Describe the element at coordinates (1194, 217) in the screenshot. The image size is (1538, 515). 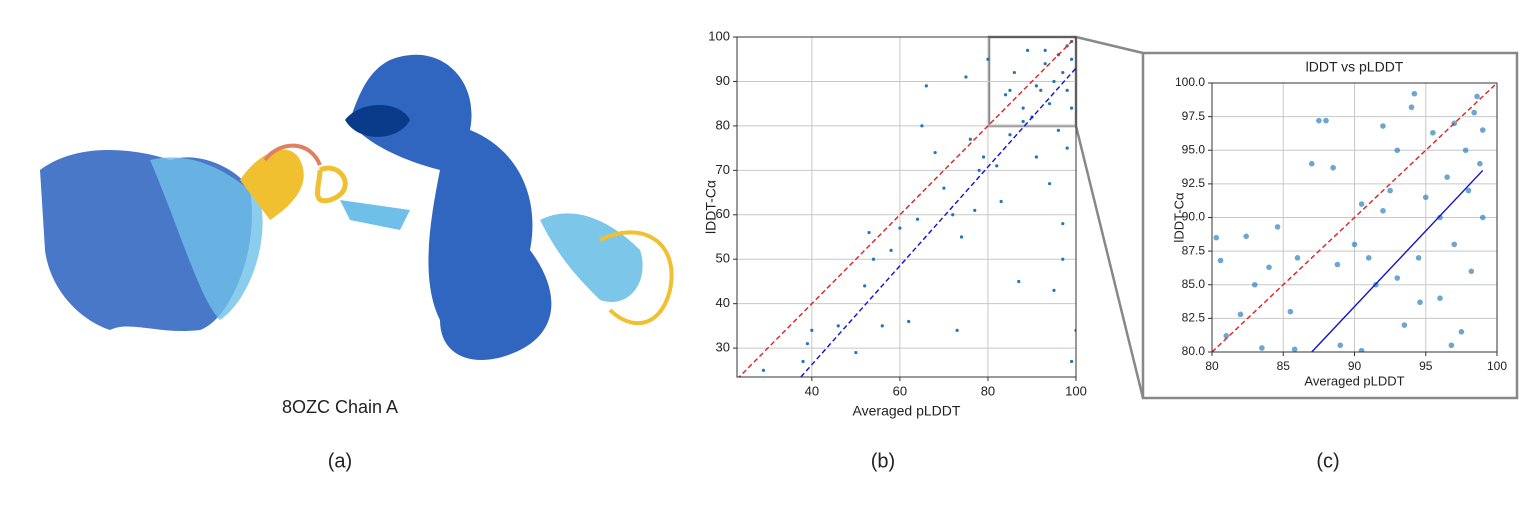
I see `y-tick-label: 90.0` at that location.